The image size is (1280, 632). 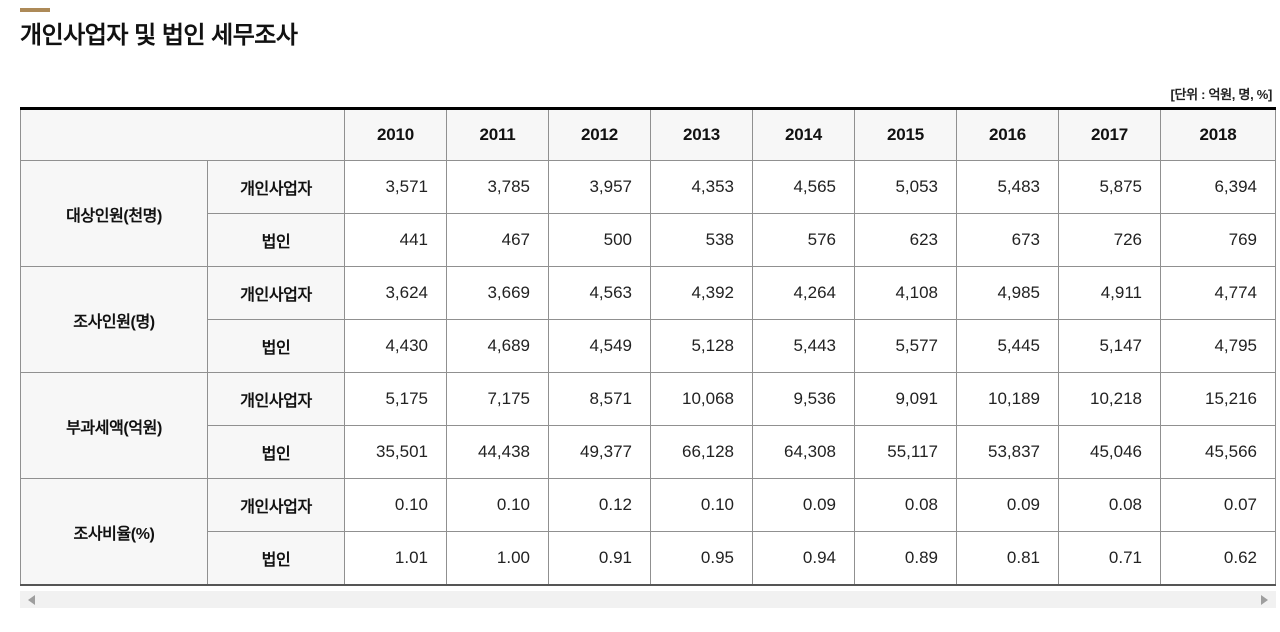 I want to click on year-column-header: 2017, so click(x=1109, y=134).